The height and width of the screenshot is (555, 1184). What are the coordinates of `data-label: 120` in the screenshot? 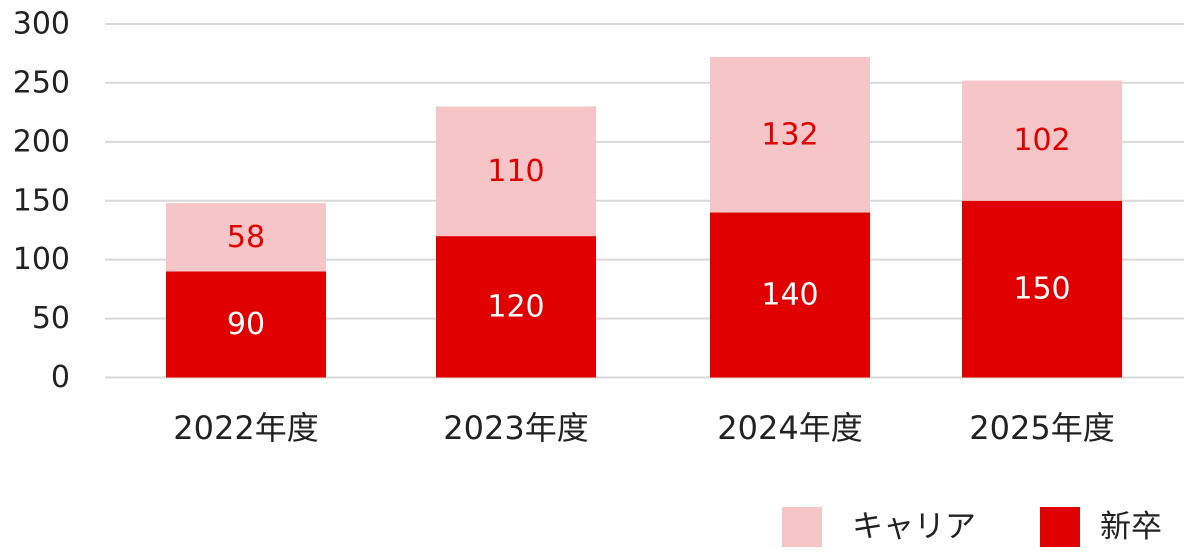 It's located at (515, 306).